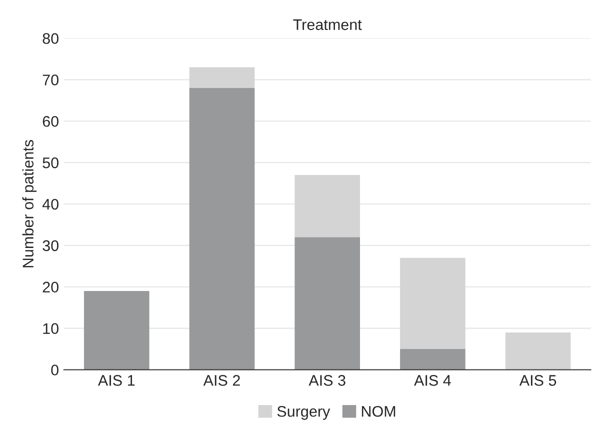  I want to click on legend-label: Surgery, so click(303, 413).